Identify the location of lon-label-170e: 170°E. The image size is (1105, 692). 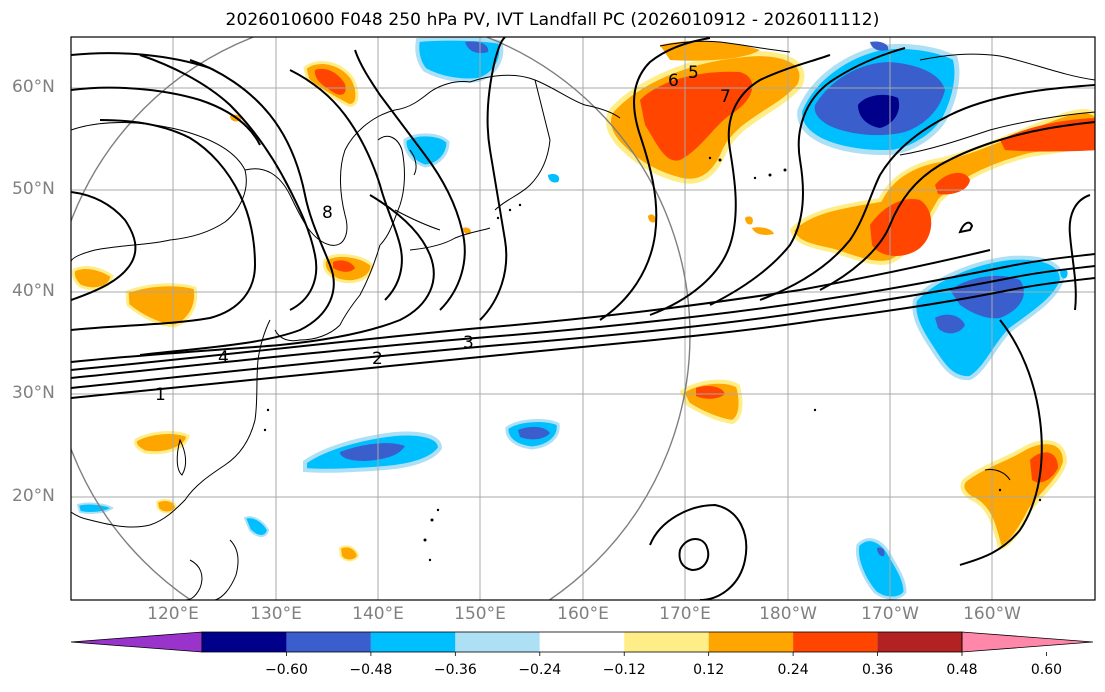
(685, 614).